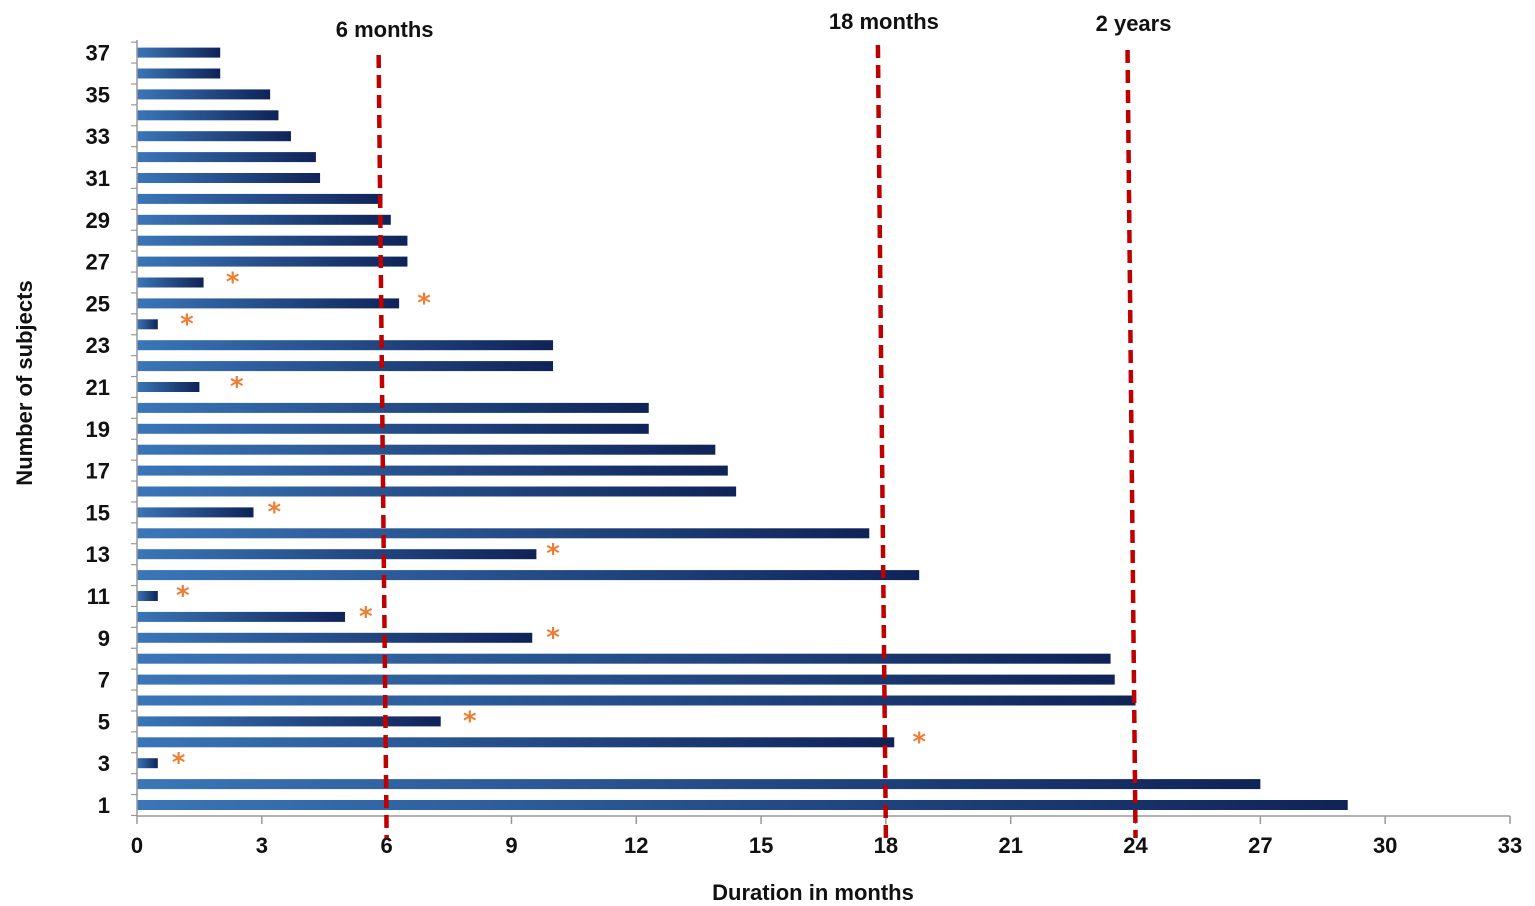 The height and width of the screenshot is (906, 1535). What do you see at coordinates (98, 554) in the screenshot?
I see `y-tick-label: 13` at bounding box center [98, 554].